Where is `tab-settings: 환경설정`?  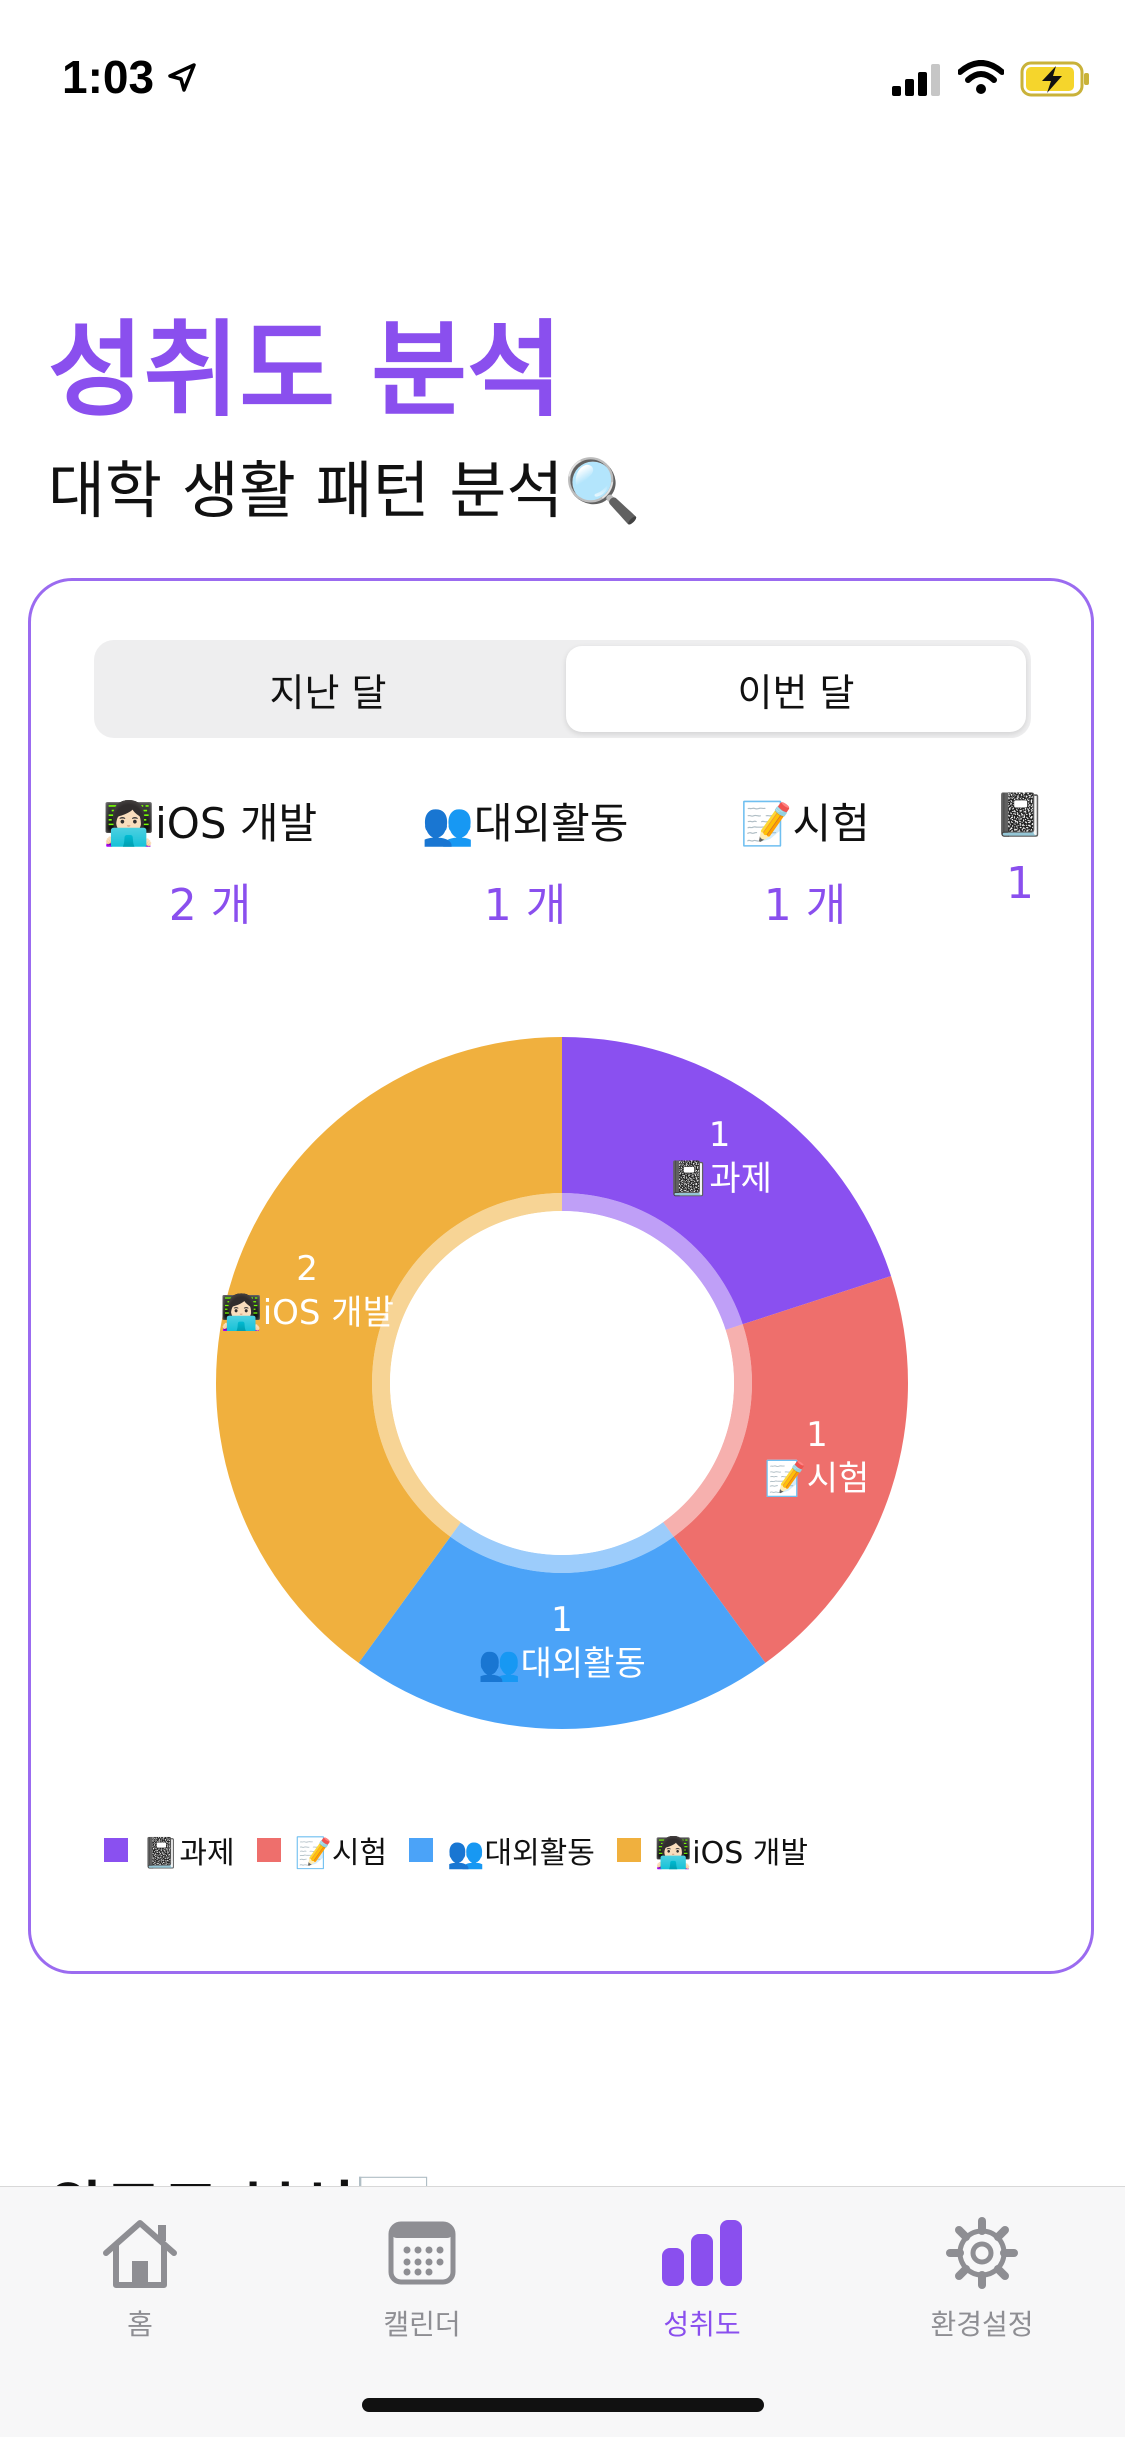
tab-settings: 환경설정 is located at coordinates (982, 2278).